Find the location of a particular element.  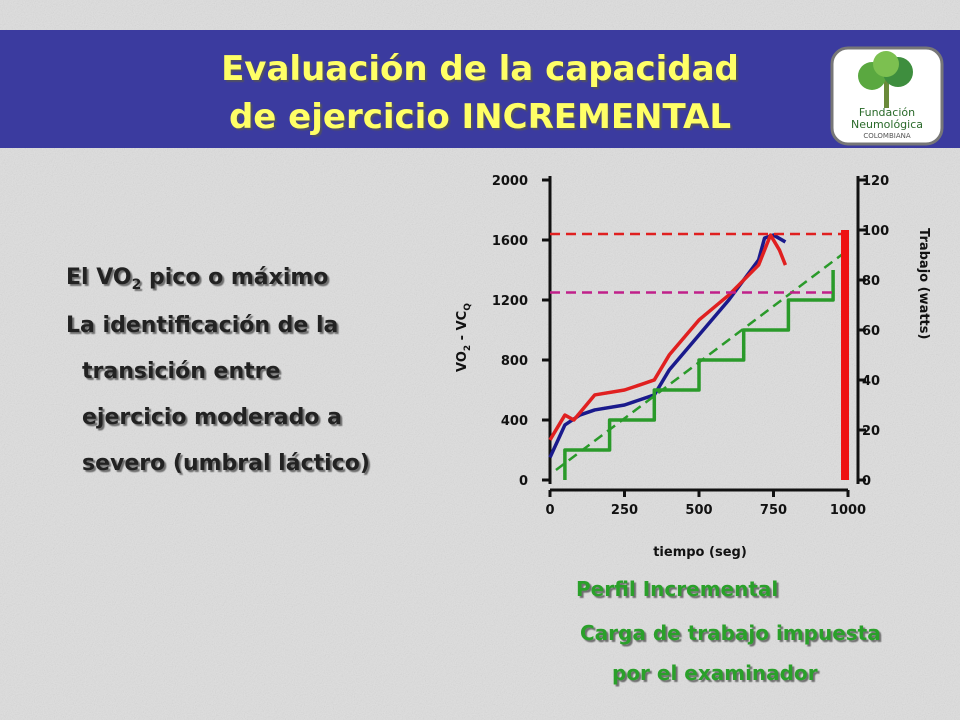

x-tick-label: 500 is located at coordinates (698, 510).